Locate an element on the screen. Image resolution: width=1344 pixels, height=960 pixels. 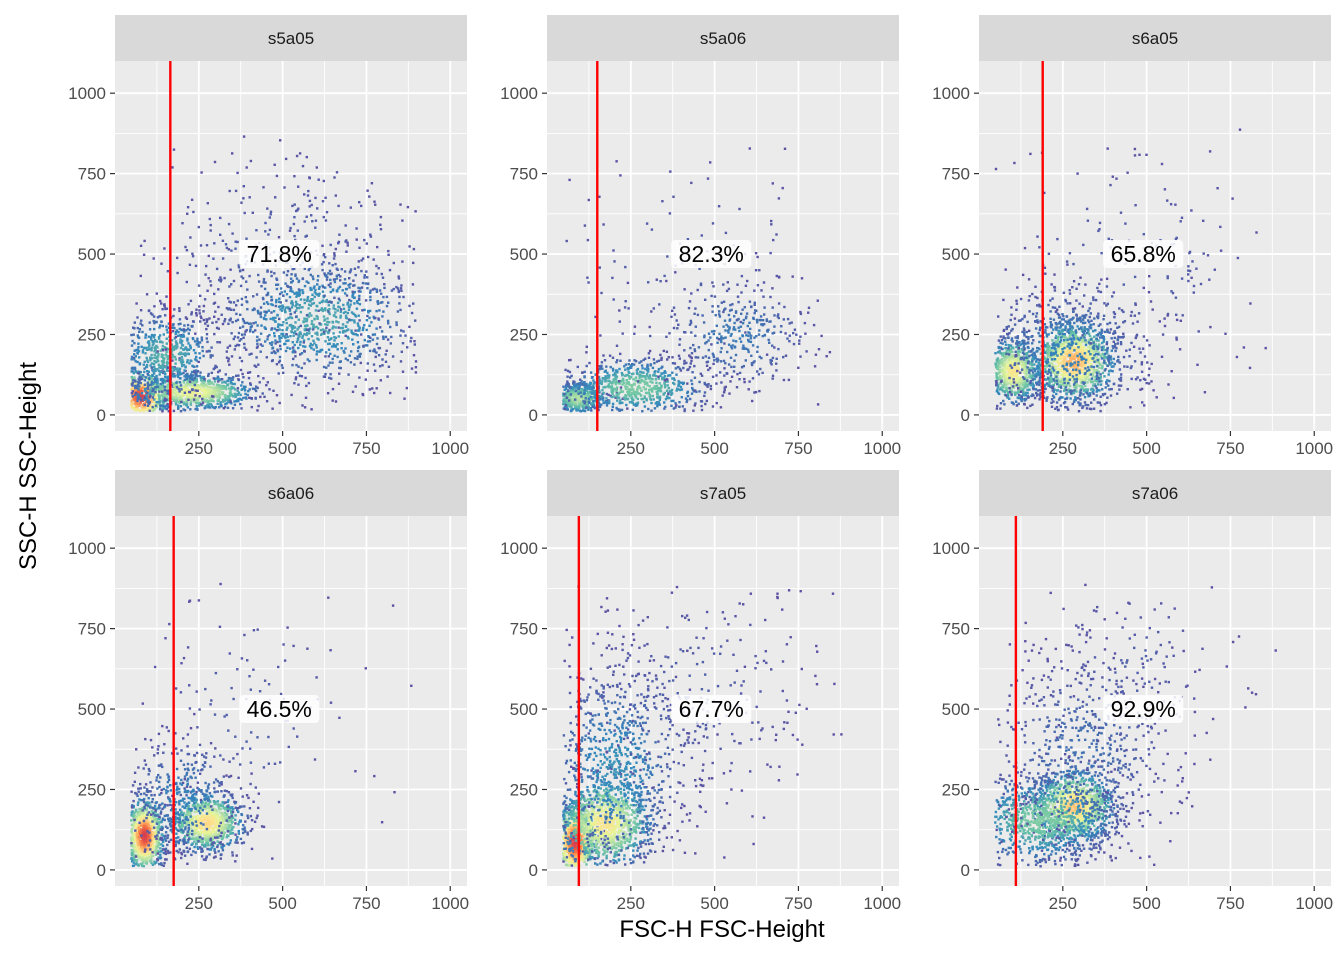
density-points is located at coordinates (274, 274).